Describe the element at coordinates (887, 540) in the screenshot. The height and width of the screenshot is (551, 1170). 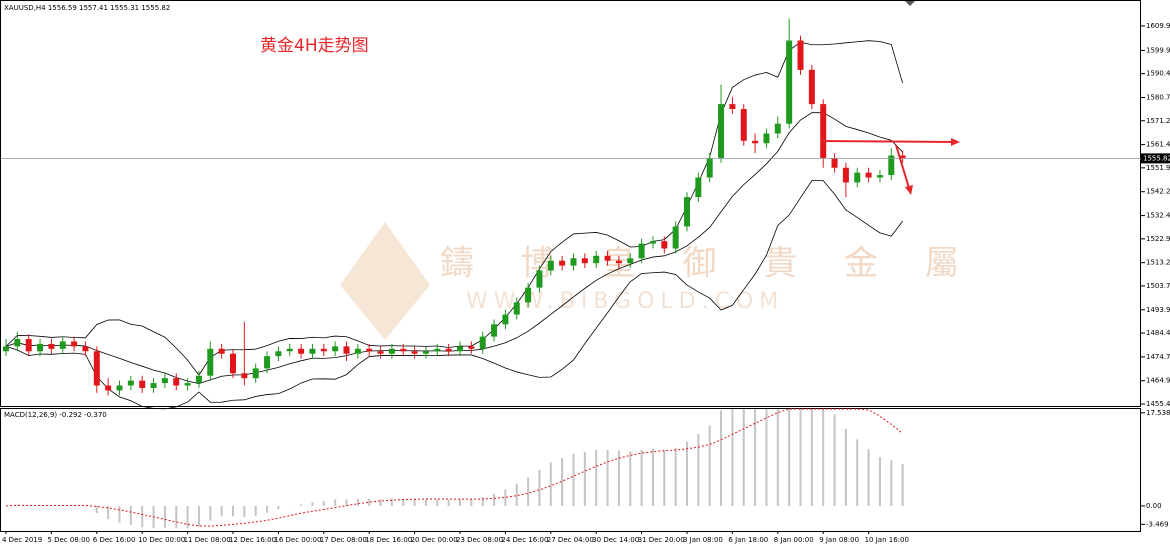
I see `x-tick-label: 10 Jan 16:00` at that location.